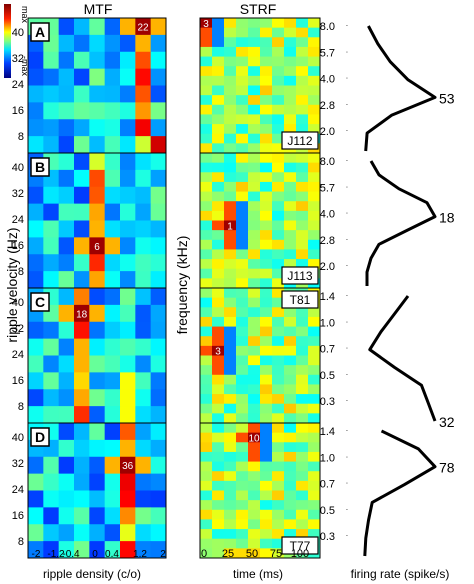 This screenshot has width=474, height=584. Describe the element at coordinates (21, 542) in the screenshot. I see `mtf-y-tick: 8` at that location.